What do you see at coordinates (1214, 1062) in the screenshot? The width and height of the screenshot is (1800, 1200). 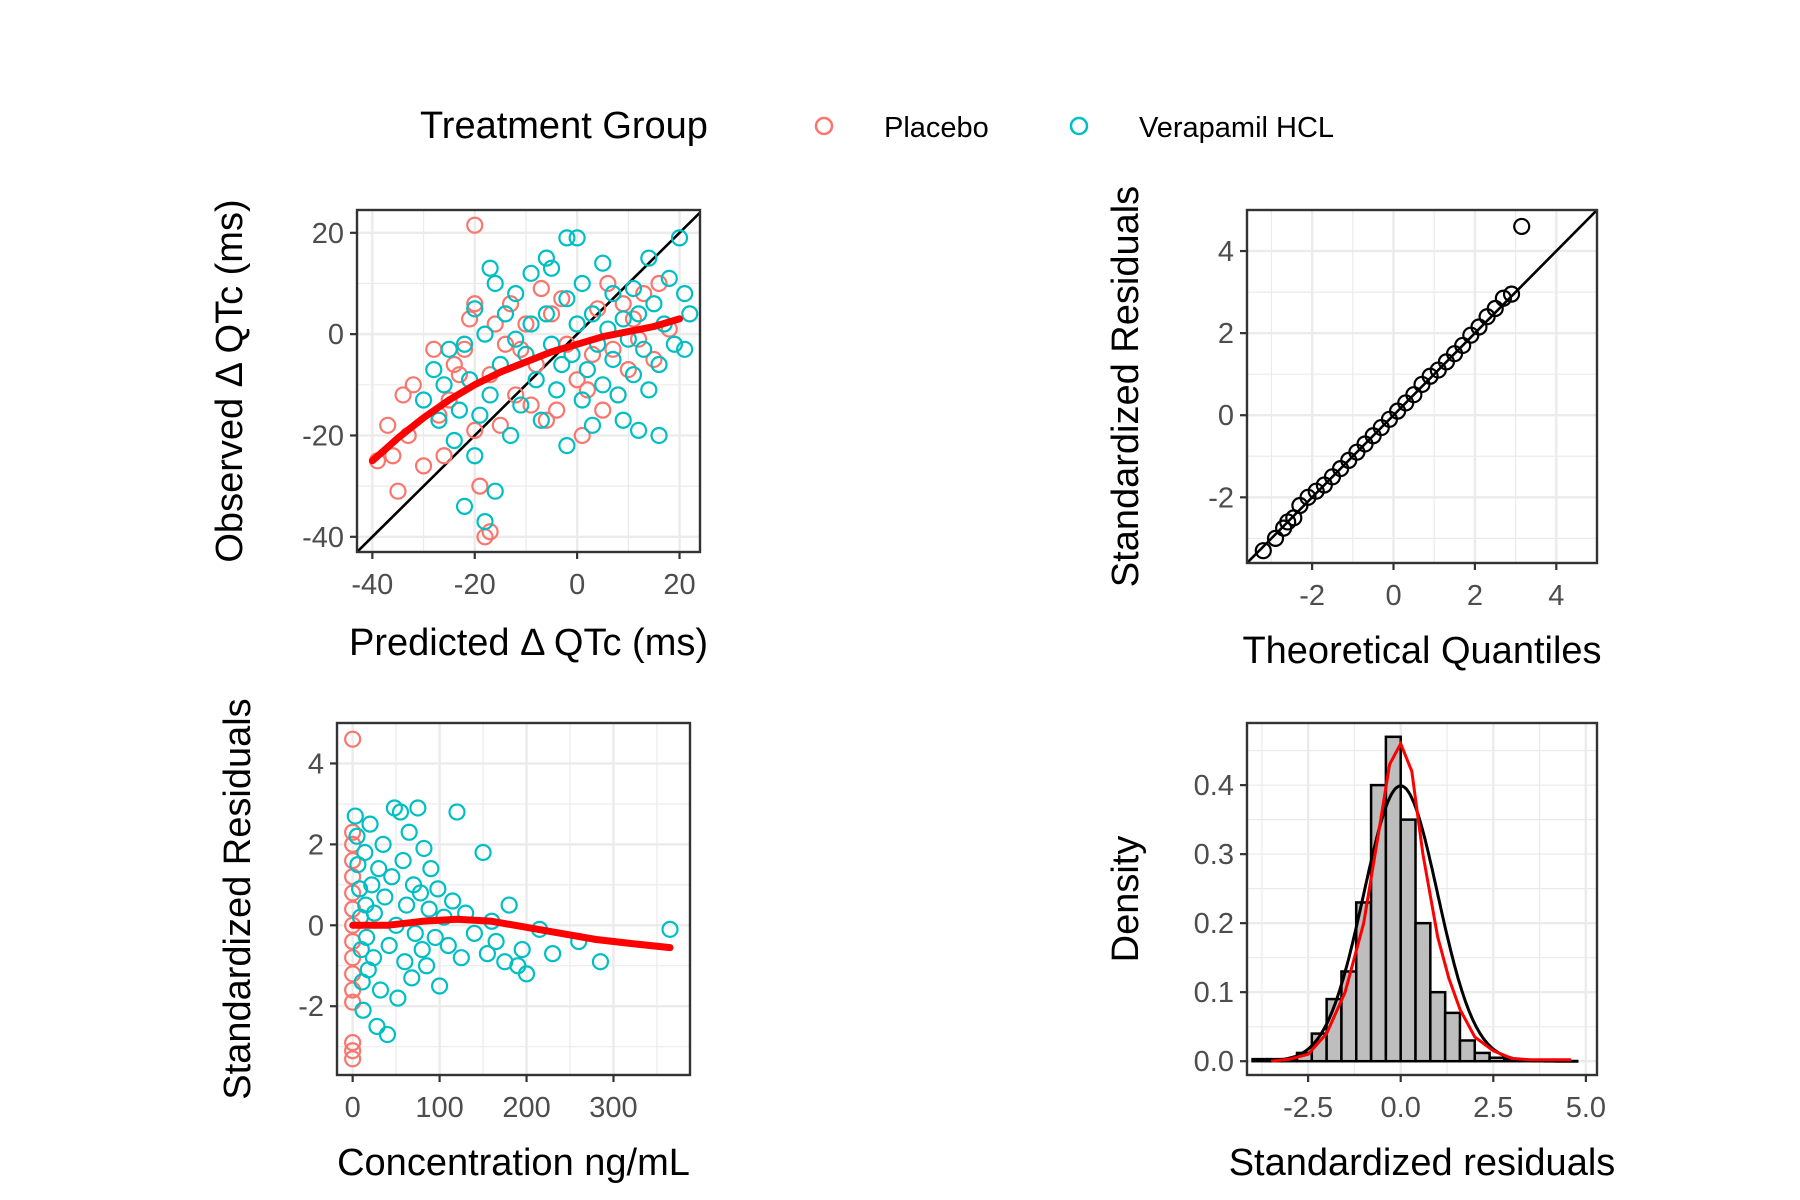 I see `y-tick-label: 0.0` at bounding box center [1214, 1062].